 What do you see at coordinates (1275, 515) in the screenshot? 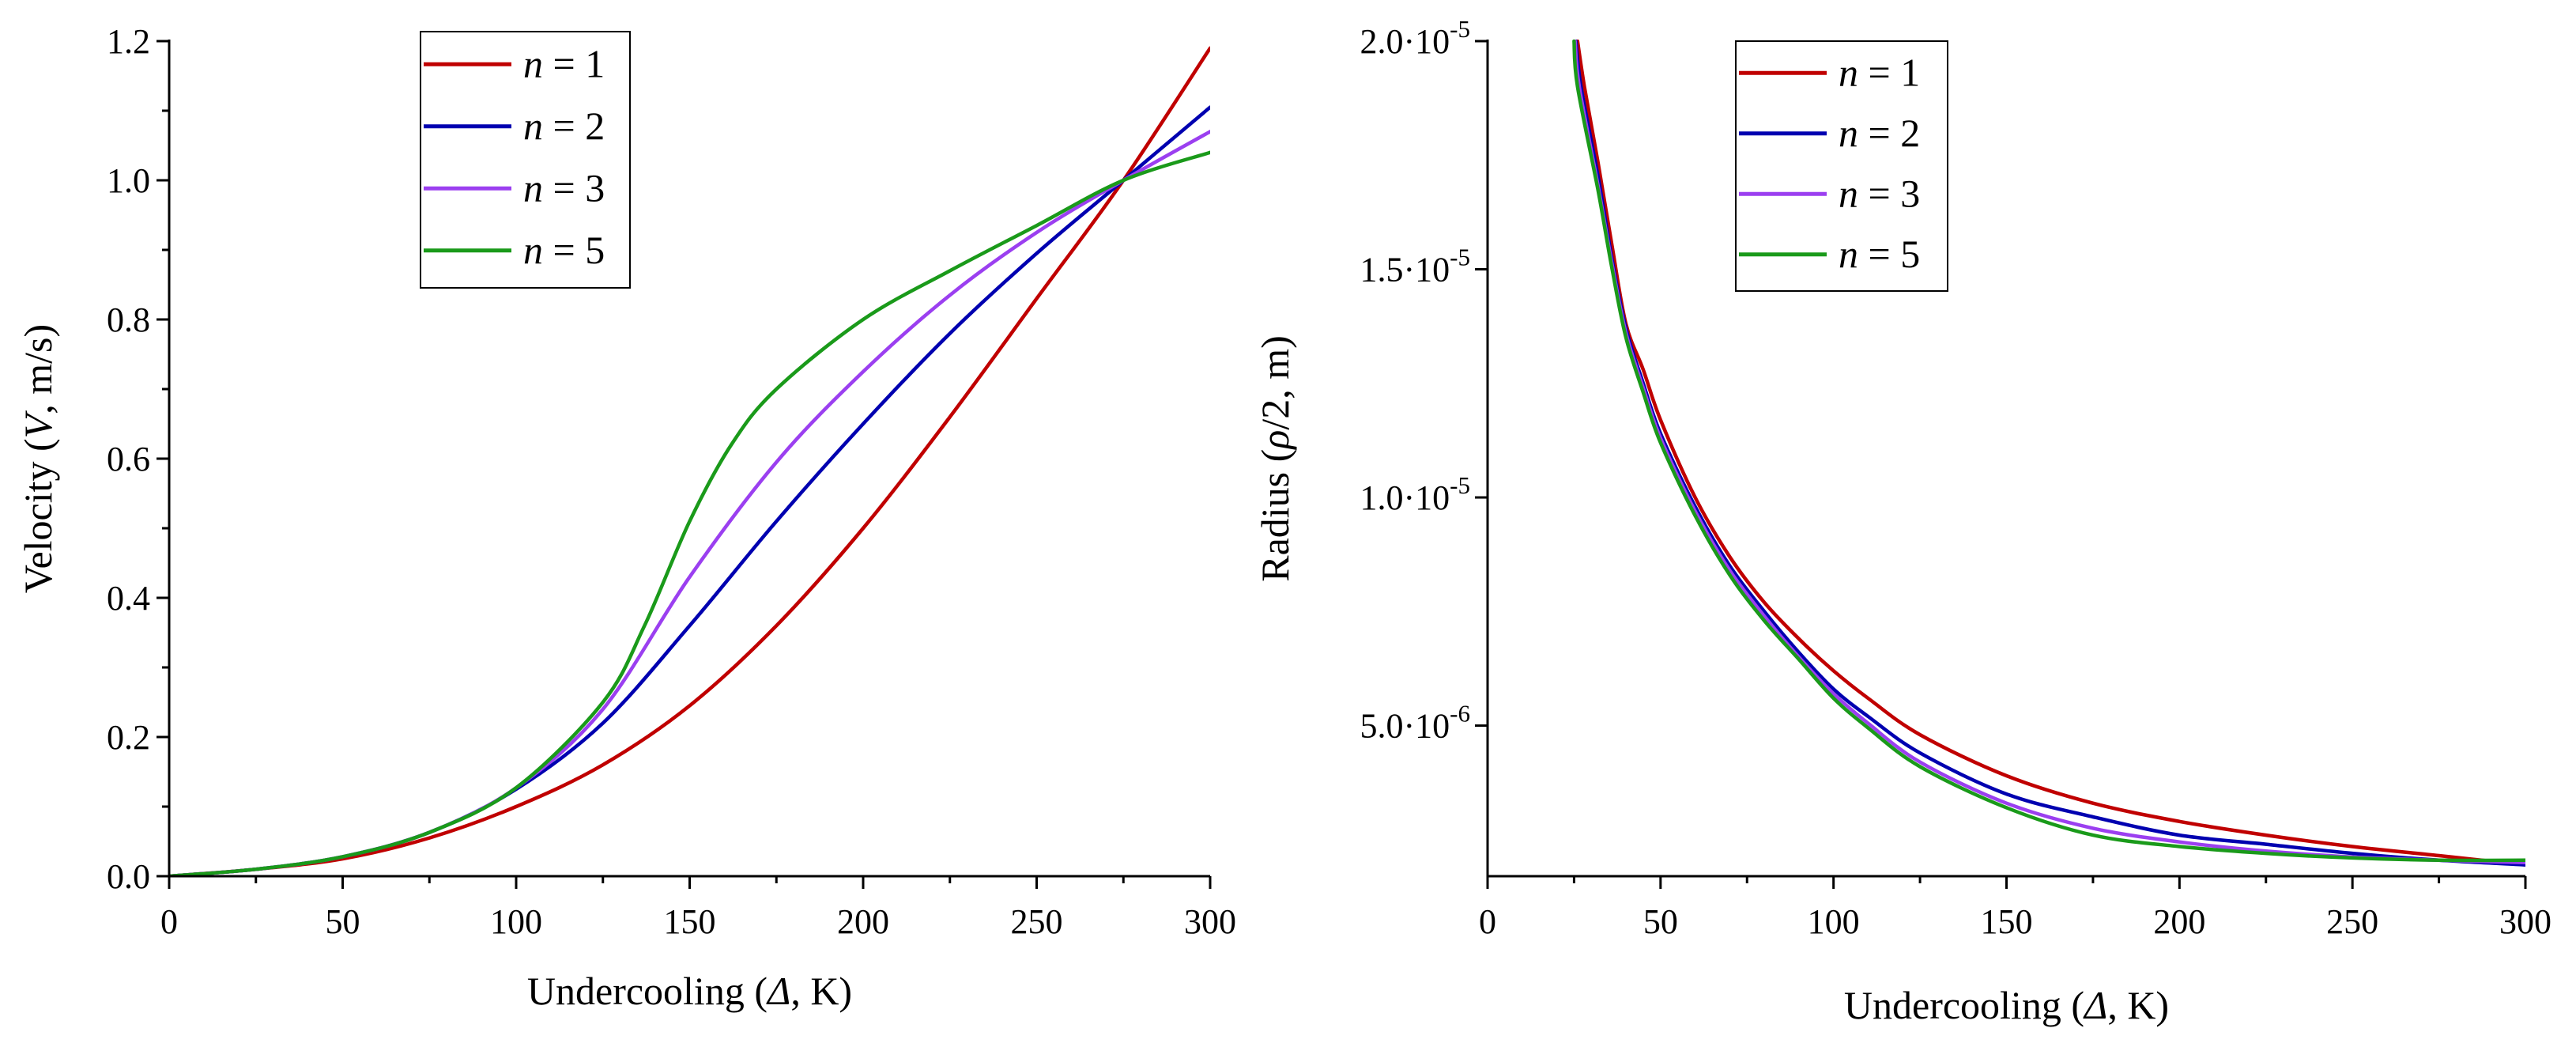
I see `y-axis-title-prefix: Radius (` at bounding box center [1275, 515].